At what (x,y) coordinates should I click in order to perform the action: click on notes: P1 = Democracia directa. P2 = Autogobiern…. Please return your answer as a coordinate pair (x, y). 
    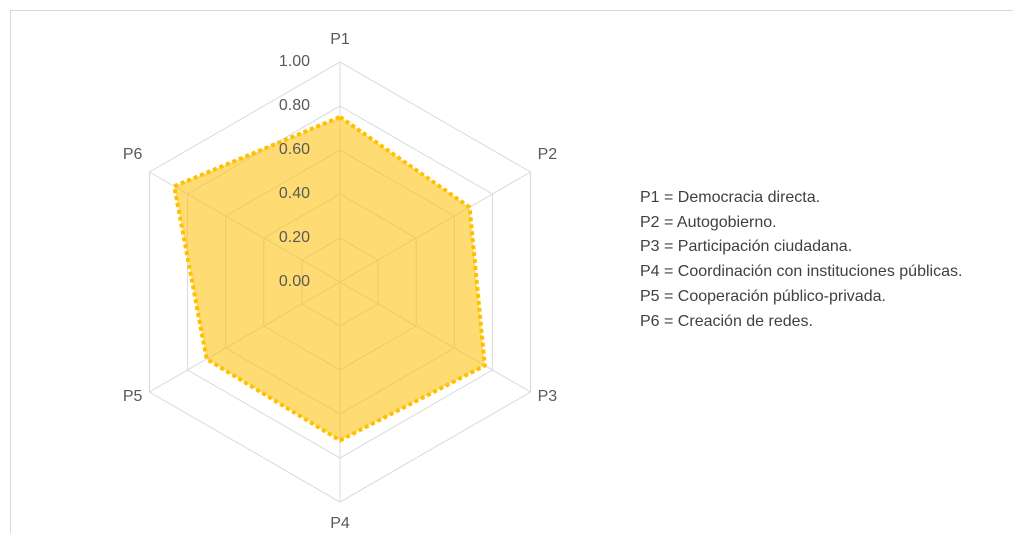
    Looking at the image, I should click on (815, 260).